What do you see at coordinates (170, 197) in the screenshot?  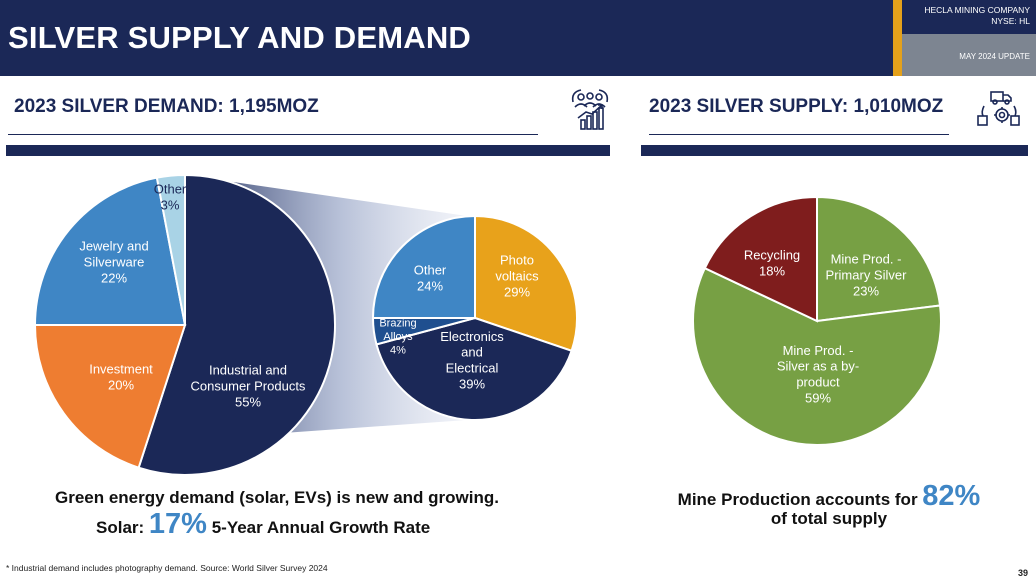 I see `demand-pie-label-3: Other 3%` at bounding box center [170, 197].